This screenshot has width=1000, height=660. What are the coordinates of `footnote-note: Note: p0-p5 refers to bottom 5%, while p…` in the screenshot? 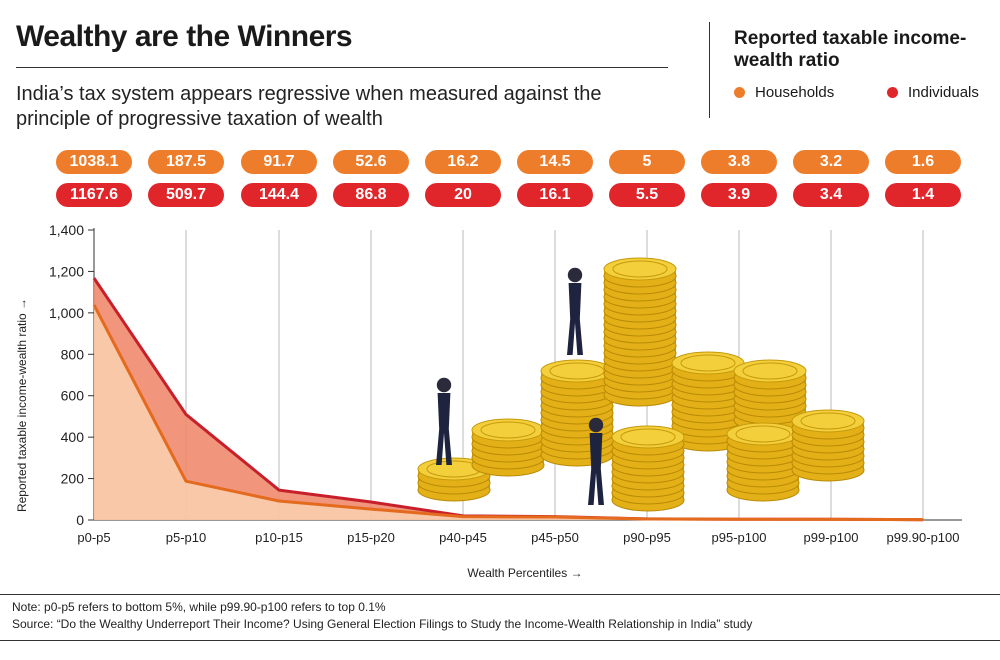 It's located at (199, 607).